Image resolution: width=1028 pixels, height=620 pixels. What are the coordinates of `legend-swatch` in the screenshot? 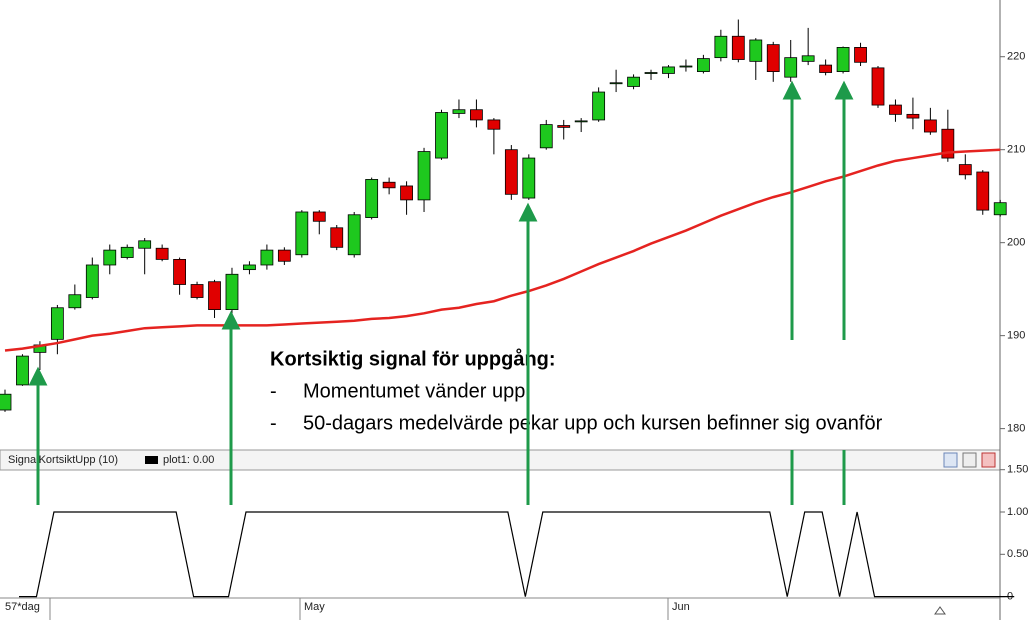 It's located at (151, 460).